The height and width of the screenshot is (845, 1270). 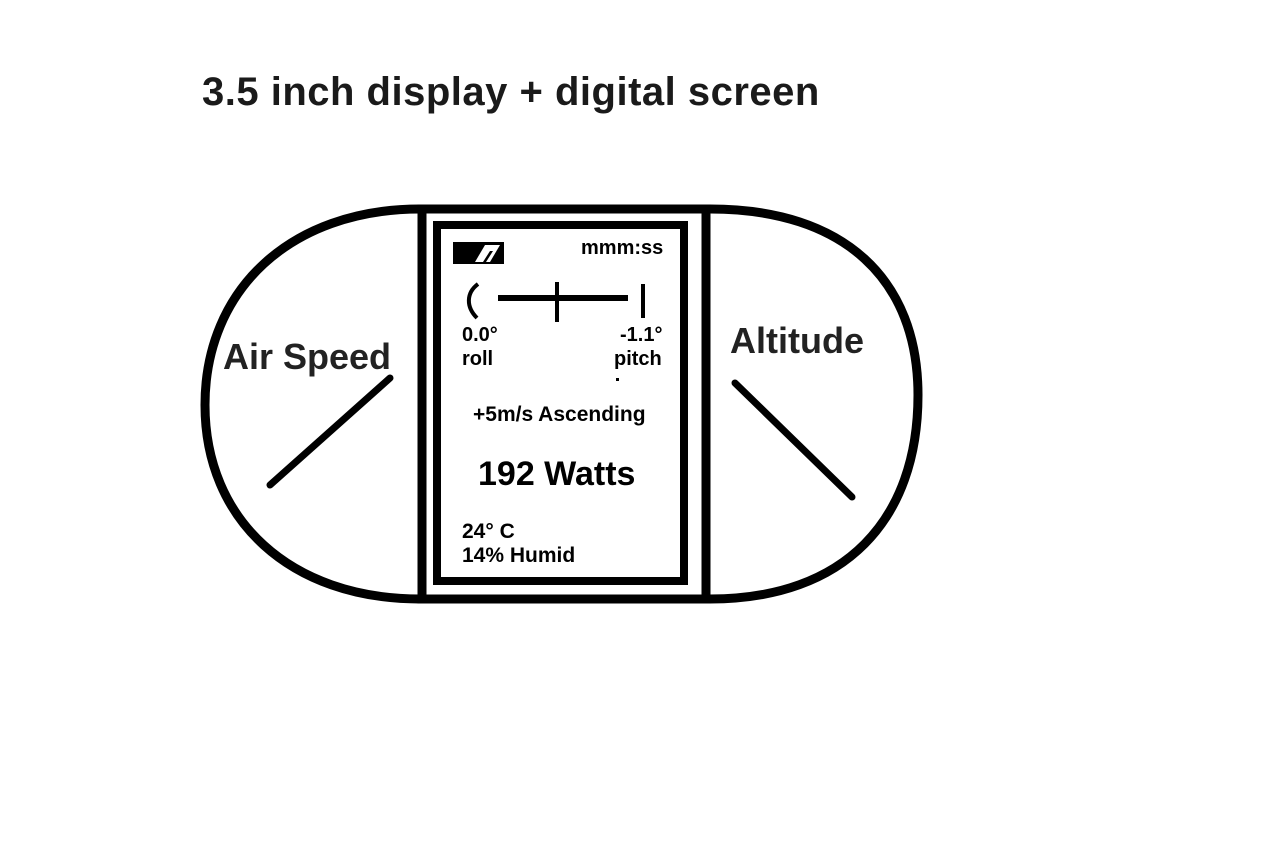 What do you see at coordinates (511, 92) in the screenshot?
I see `diagram-title: 3.5 inch display + digital screen` at bounding box center [511, 92].